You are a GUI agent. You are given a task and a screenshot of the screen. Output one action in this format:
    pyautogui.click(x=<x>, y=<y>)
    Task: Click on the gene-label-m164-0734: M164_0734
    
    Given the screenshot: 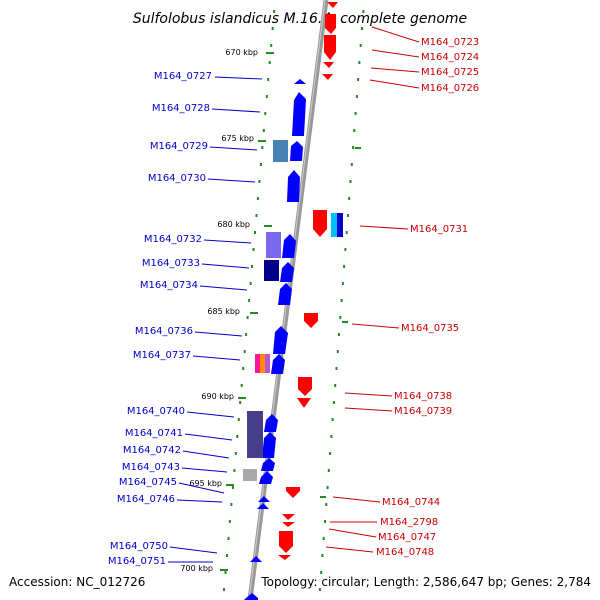 What is the action you would take?
    pyautogui.click(x=169, y=285)
    